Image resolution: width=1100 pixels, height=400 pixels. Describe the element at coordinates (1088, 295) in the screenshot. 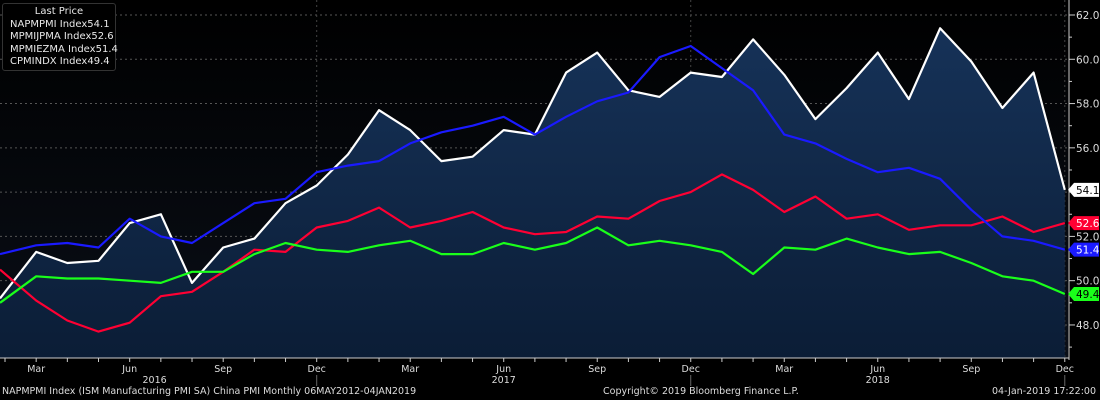

I see `tag-value: 49.4` at that location.